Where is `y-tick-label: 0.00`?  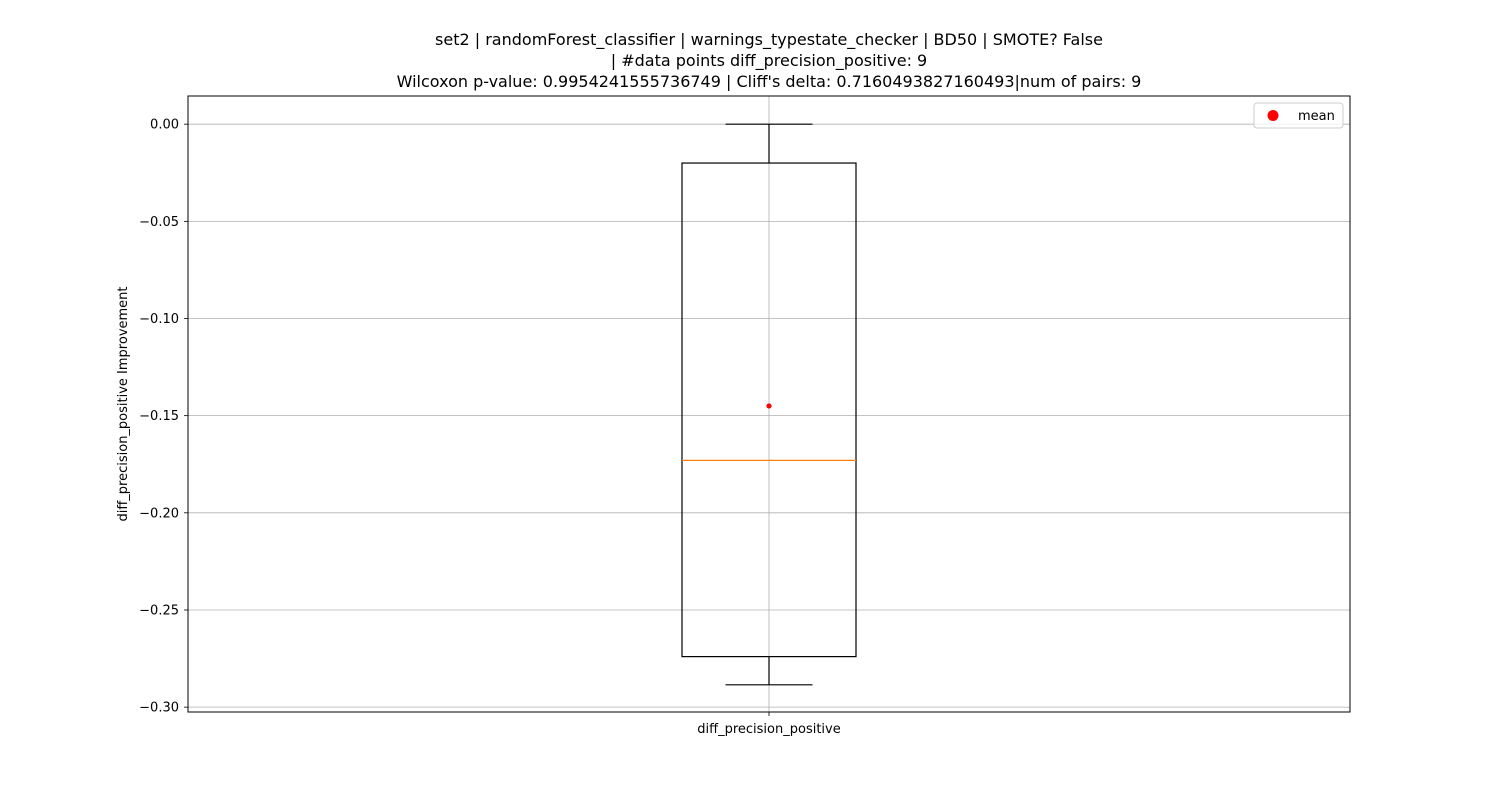
y-tick-label: 0.00 is located at coordinates (164, 125).